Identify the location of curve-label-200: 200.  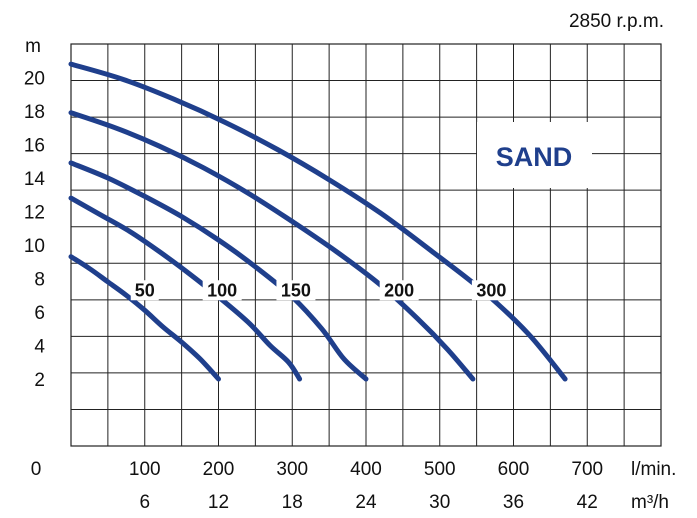
(399, 290).